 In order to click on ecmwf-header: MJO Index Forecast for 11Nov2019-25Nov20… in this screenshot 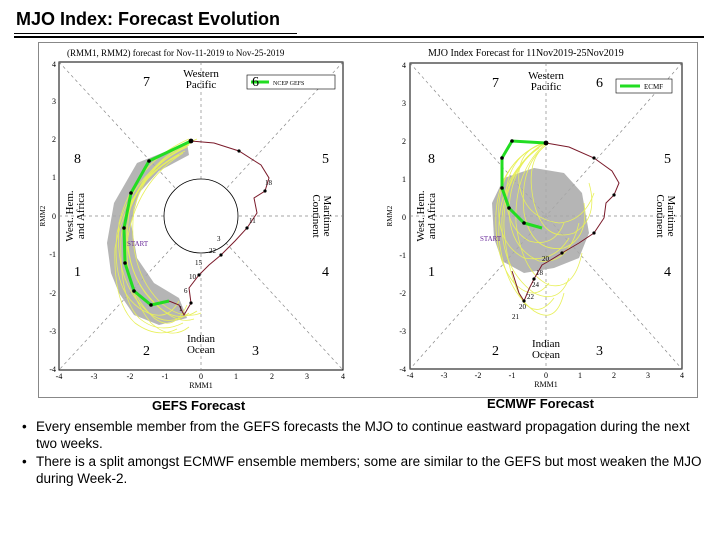, I will do `click(526, 53)`.